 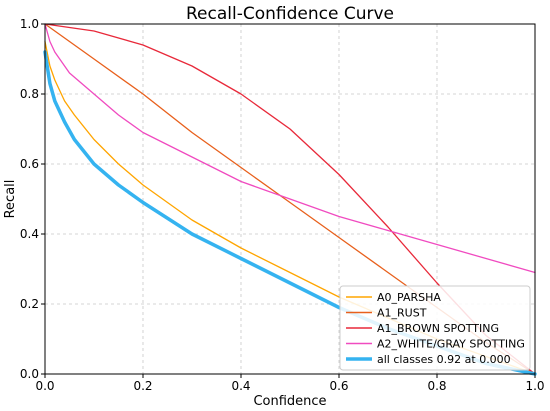 What do you see at coordinates (142, 386) in the screenshot?
I see `x-tick-label: 0.2` at bounding box center [142, 386].